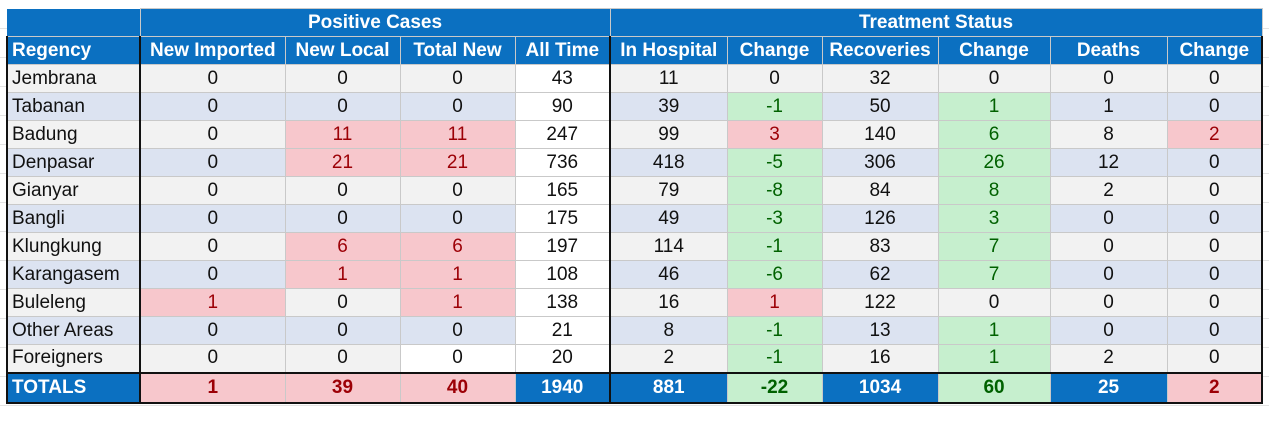 The width and height of the screenshot is (1269, 428). What do you see at coordinates (774, 134) in the screenshot?
I see `hospital-change-cell: 3` at bounding box center [774, 134].